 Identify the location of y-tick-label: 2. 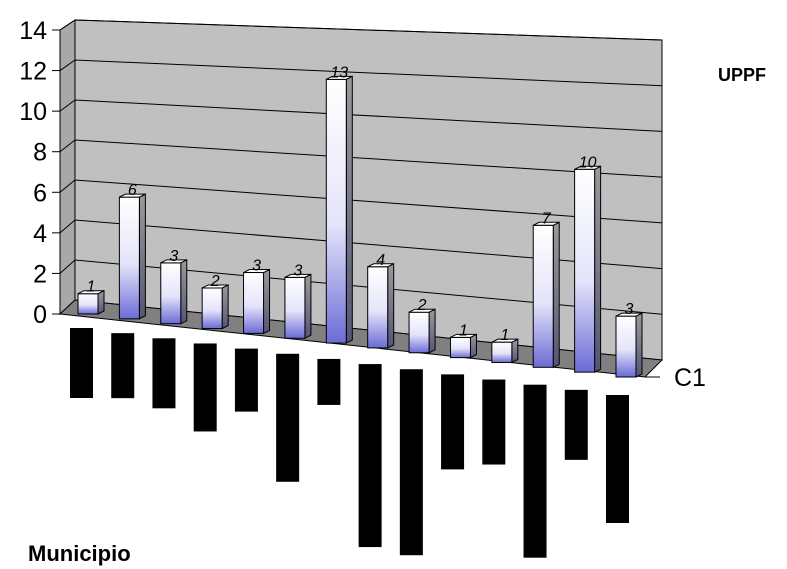
(40, 274).